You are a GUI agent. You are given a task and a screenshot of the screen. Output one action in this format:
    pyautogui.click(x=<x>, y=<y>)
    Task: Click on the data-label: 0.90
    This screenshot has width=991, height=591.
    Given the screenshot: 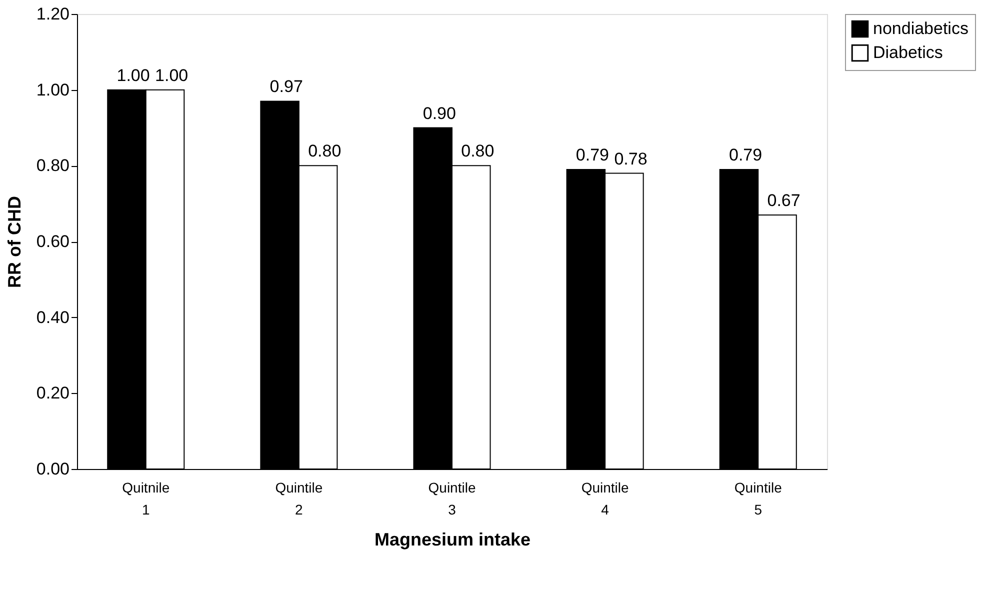 What is the action you would take?
    pyautogui.click(x=439, y=113)
    